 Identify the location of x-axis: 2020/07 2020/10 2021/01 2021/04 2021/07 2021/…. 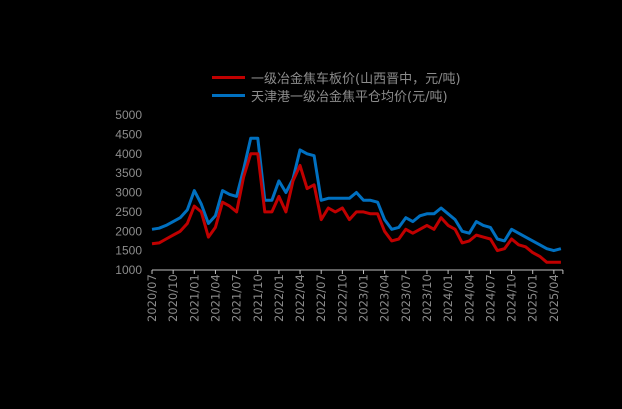
(354, 295).